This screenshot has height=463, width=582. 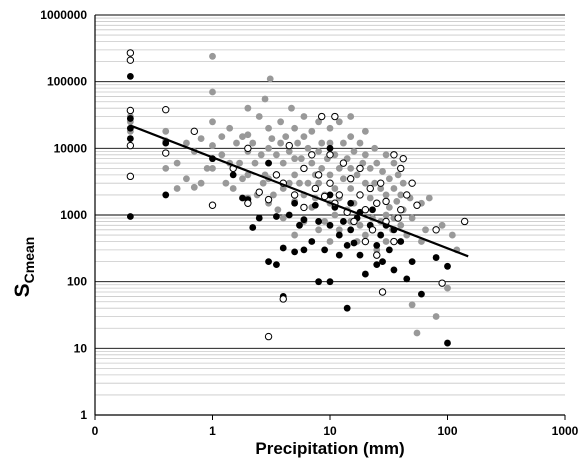 I want to click on x-tick-label: 100, so click(x=447, y=431).